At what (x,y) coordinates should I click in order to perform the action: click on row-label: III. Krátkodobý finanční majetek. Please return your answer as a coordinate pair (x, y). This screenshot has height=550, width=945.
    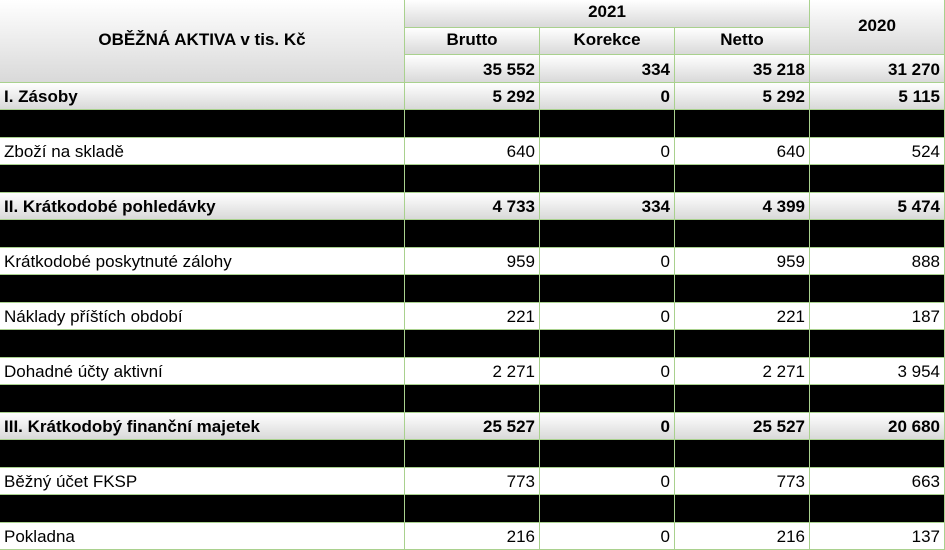
    Looking at the image, I should click on (202, 426).